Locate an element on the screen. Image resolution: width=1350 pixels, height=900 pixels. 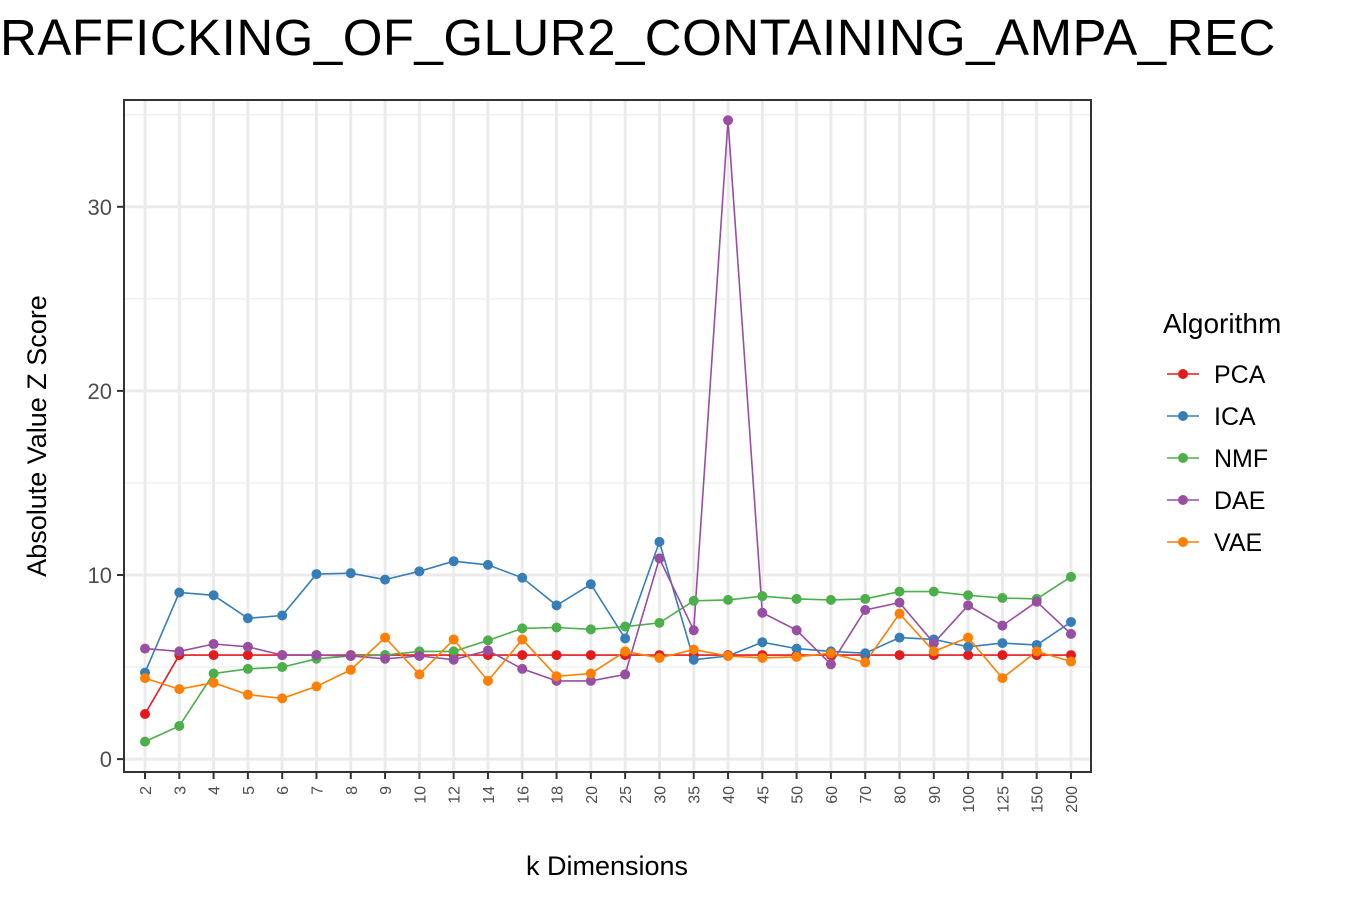
x-tick-label: 35 is located at coordinates (695, 795).